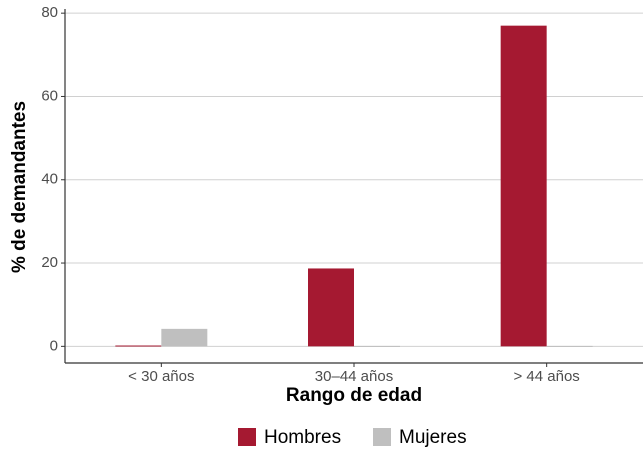 This screenshot has width=643, height=450. Describe the element at coordinates (354, 395) in the screenshot. I see `x-axis-title: Rango de edad` at that location.